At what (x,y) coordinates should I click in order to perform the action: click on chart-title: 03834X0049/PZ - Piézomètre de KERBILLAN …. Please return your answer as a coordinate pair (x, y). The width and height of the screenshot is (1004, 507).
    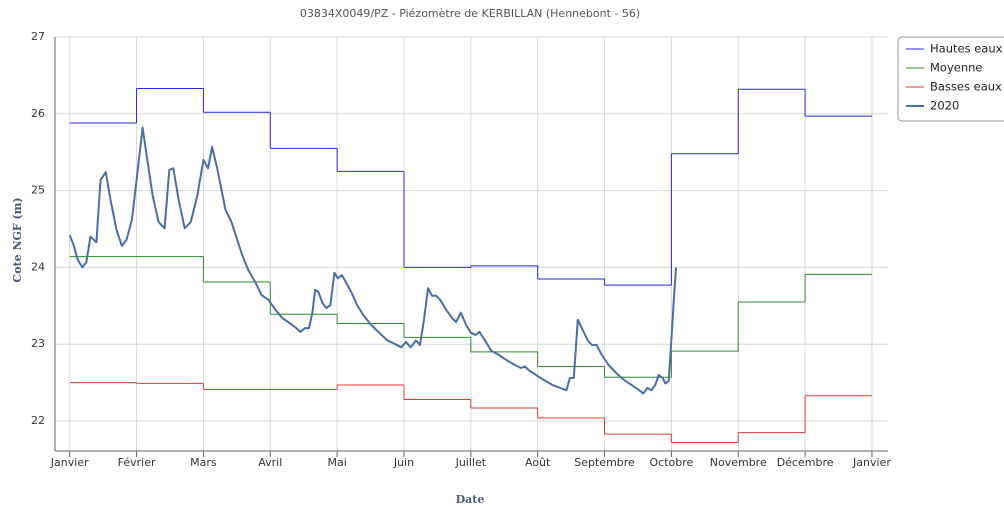
    Looking at the image, I should click on (470, 13).